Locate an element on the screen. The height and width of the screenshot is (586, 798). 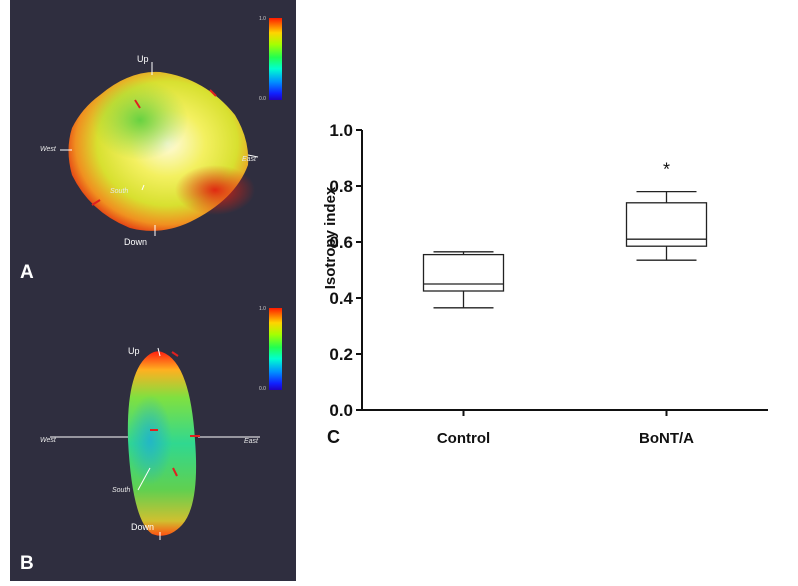
y-tick-label: 0.6 is located at coordinates (341, 242).